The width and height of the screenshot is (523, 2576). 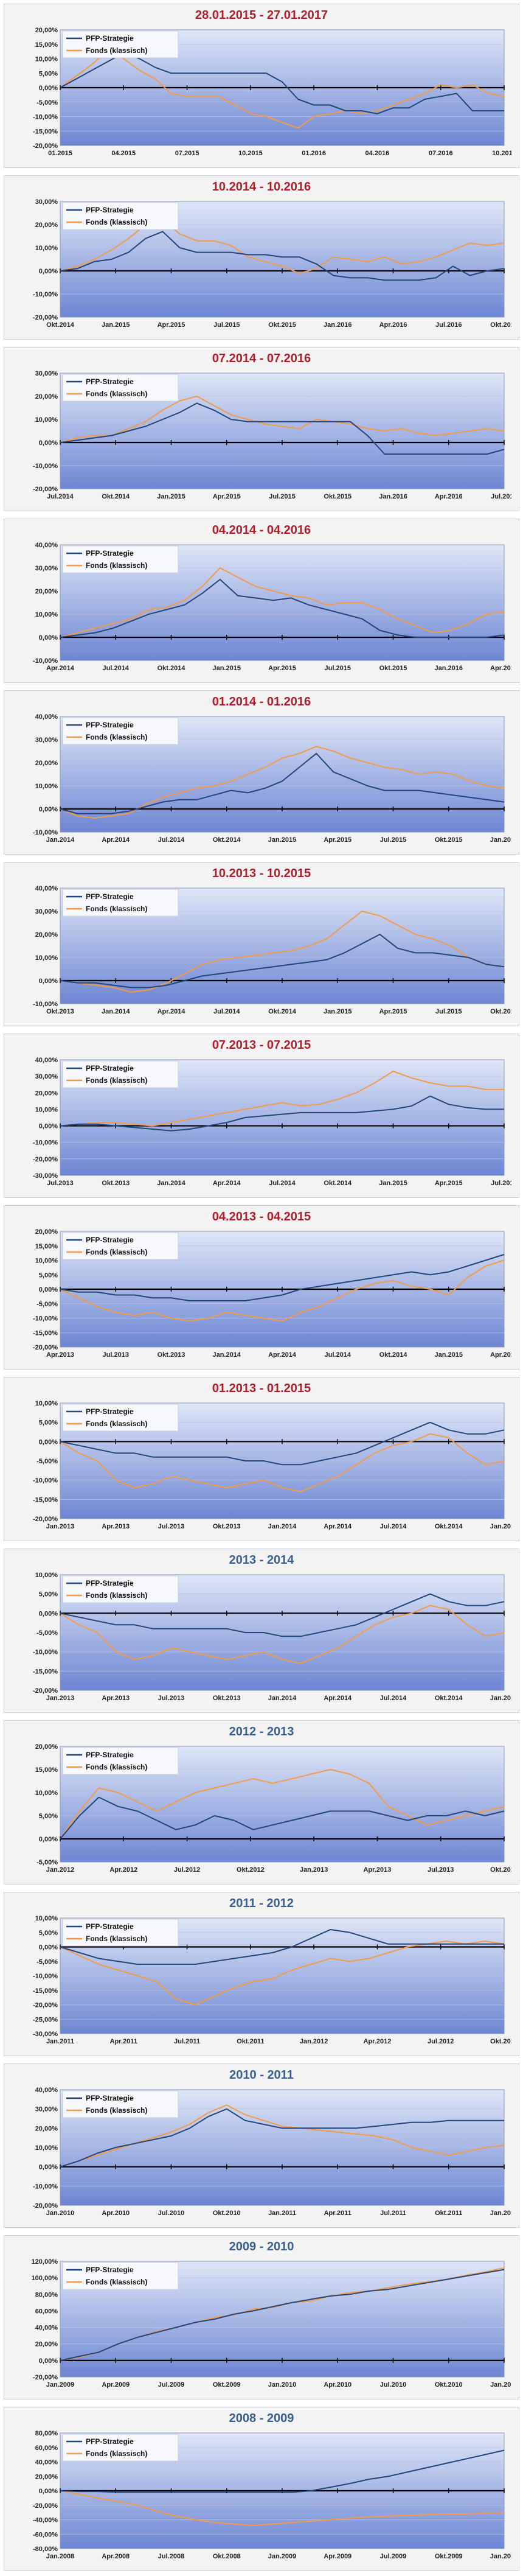 What do you see at coordinates (187, 2041) in the screenshot?
I see `x-tick-label: Jul.2011` at bounding box center [187, 2041].